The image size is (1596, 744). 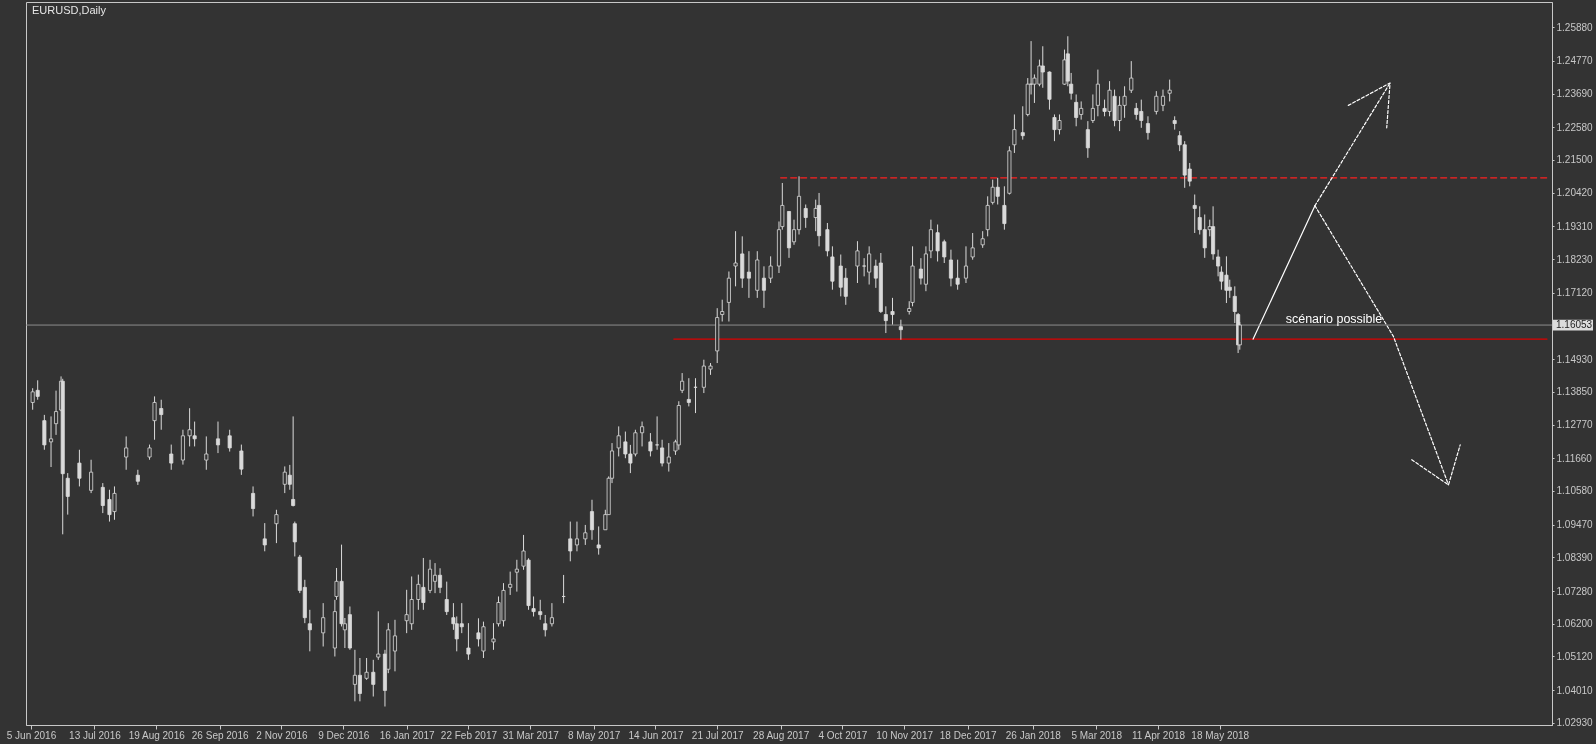 I want to click on x-tick-label: 2 Nov 2016, so click(x=282, y=735).